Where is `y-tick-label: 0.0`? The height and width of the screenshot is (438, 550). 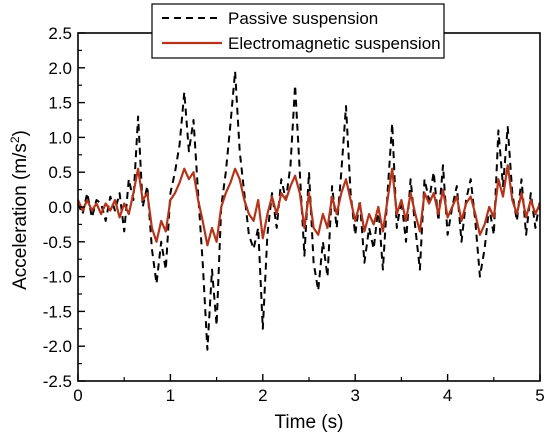 y-tick-label: 0.0 is located at coordinates (60, 207).